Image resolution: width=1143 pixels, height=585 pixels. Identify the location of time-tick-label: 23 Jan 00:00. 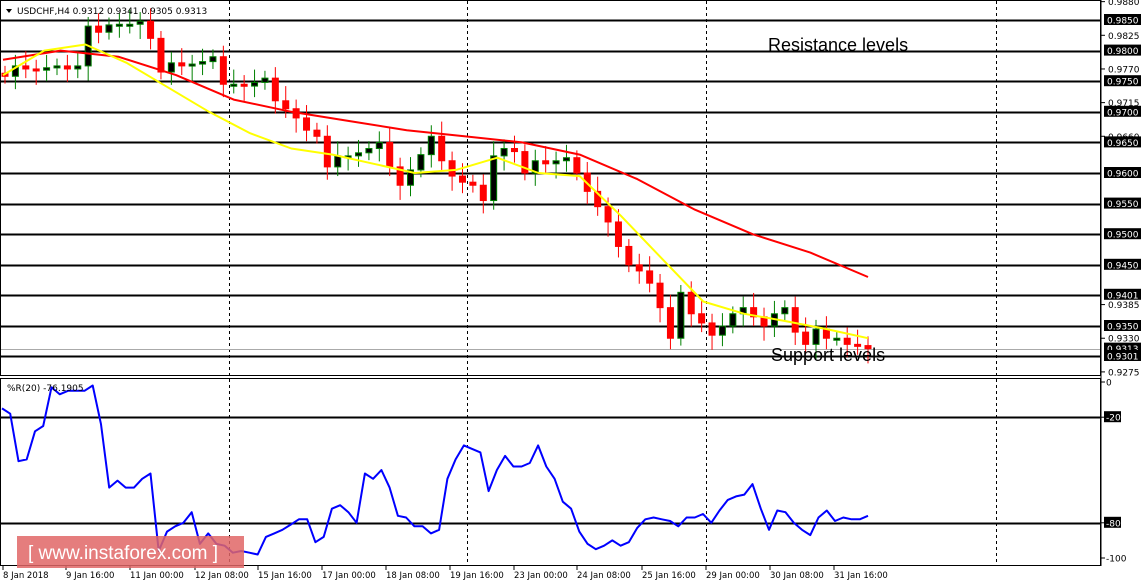
(541, 576).